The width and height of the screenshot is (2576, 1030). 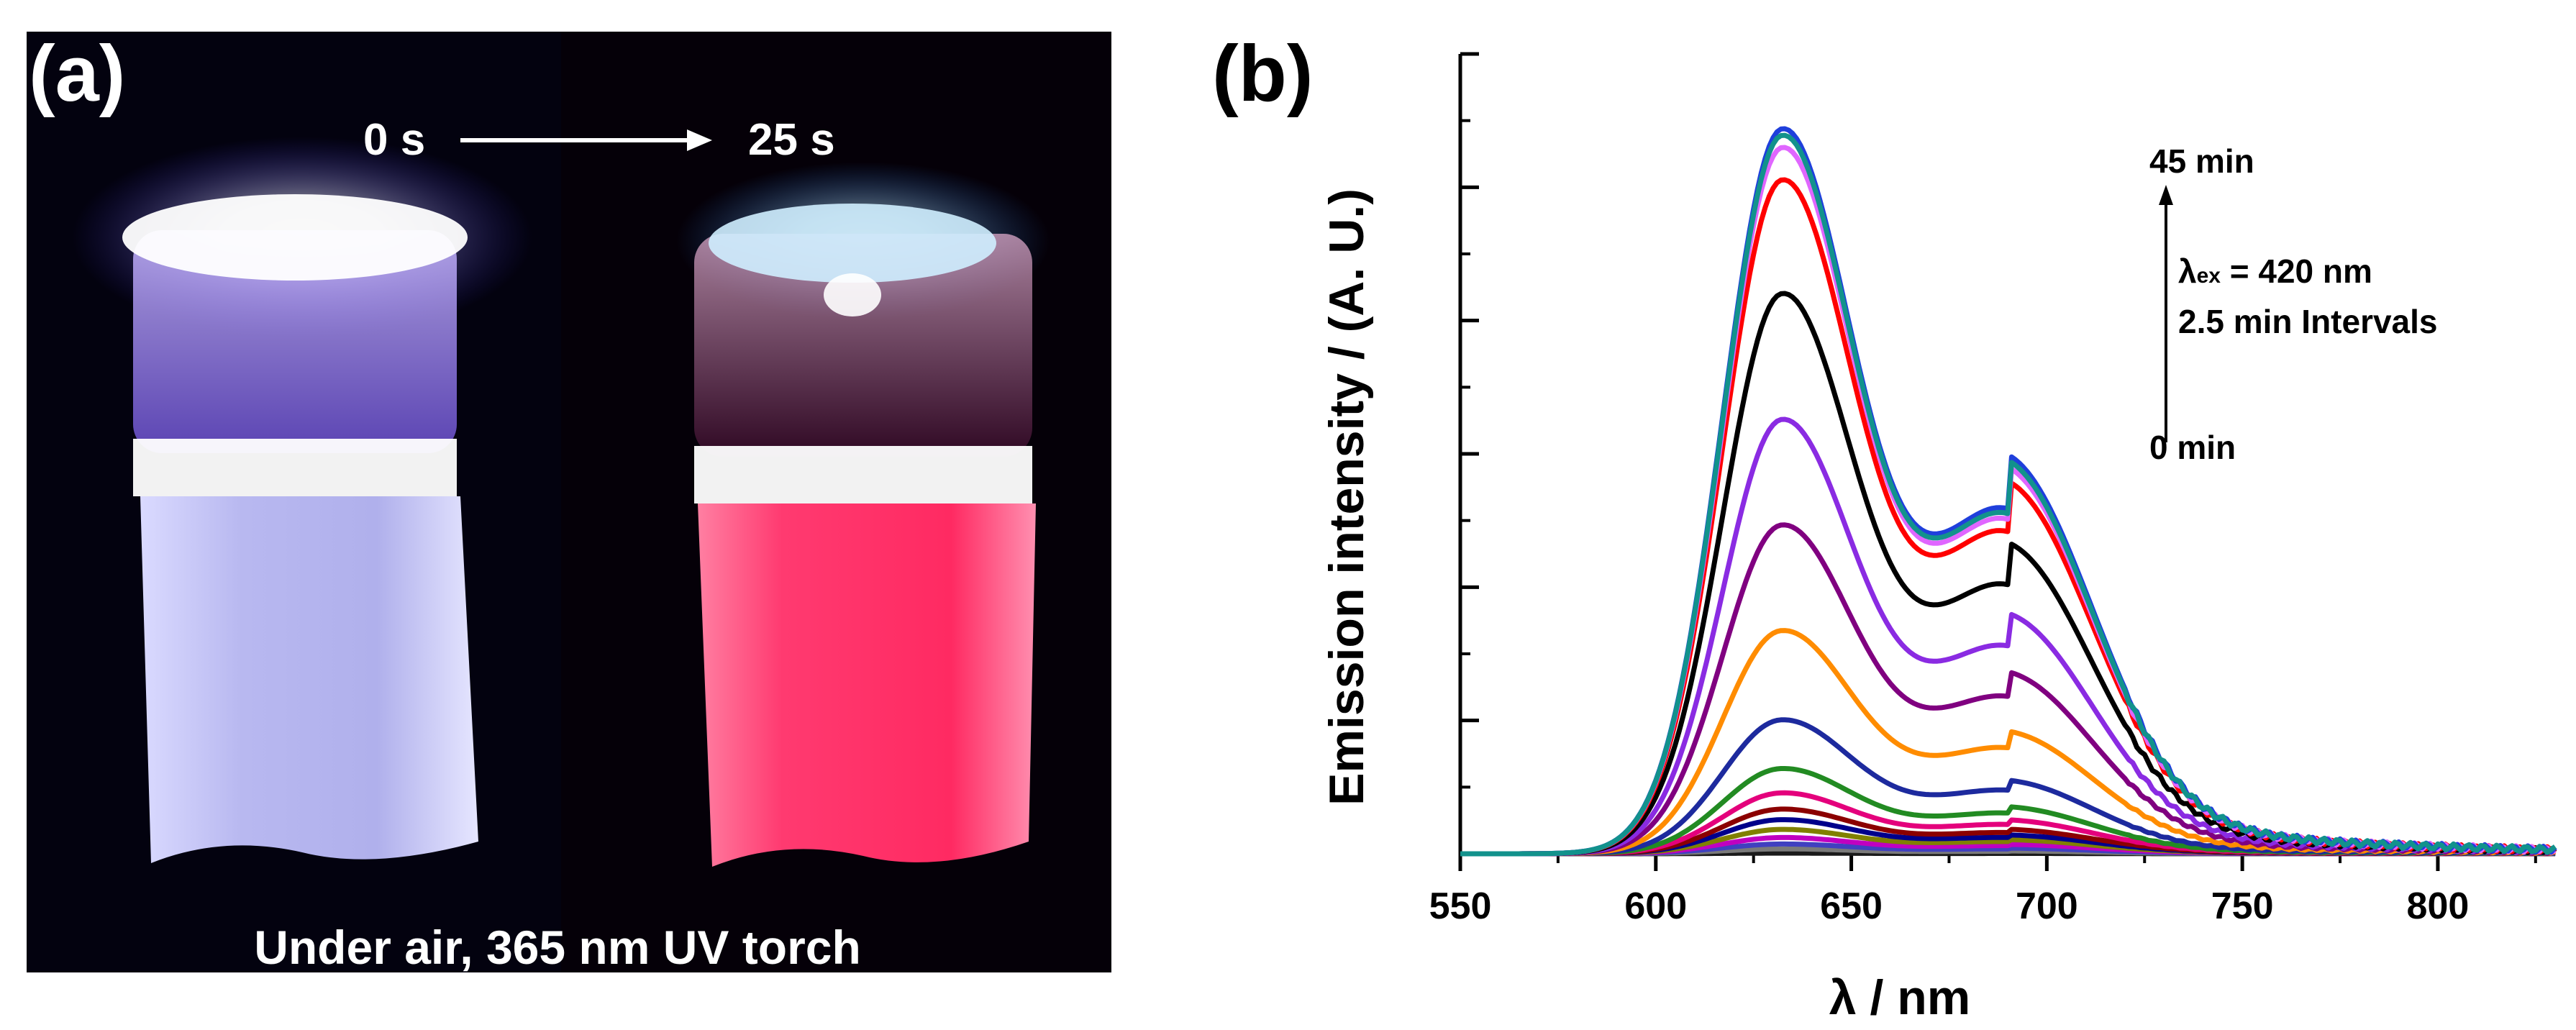 What do you see at coordinates (699, 140) in the screenshot?
I see `time-arrow-head` at bounding box center [699, 140].